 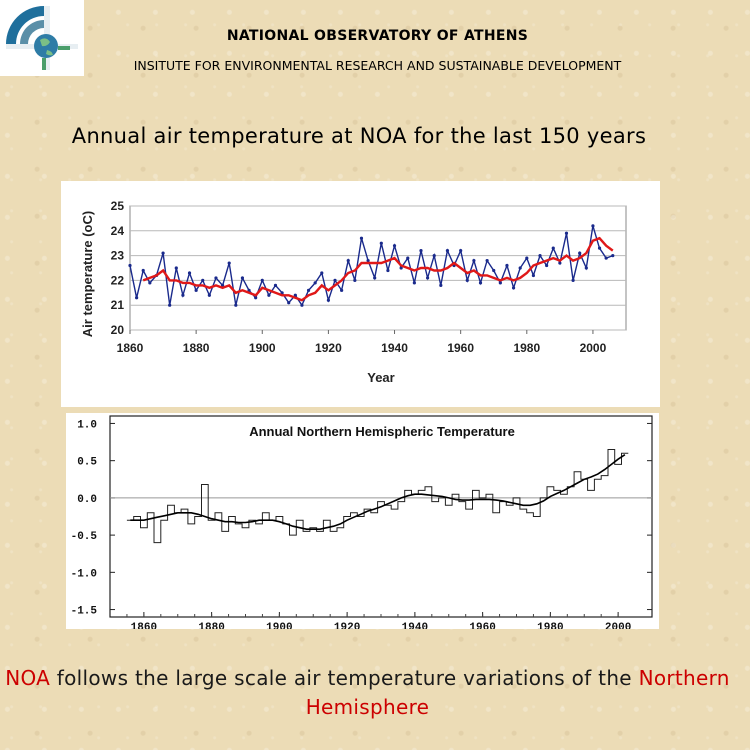 What do you see at coordinates (118, 256) in the screenshot?
I see `y-tick-label: 23` at bounding box center [118, 256].